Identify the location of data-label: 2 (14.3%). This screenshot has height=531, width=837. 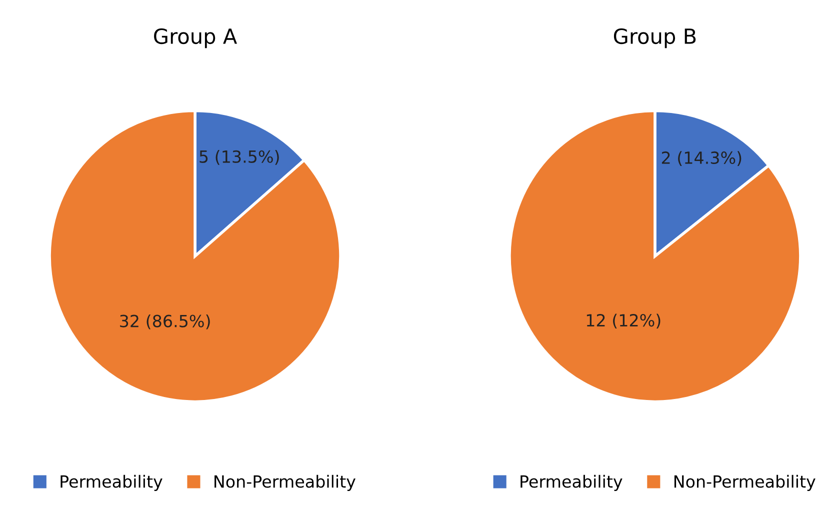
(702, 158).